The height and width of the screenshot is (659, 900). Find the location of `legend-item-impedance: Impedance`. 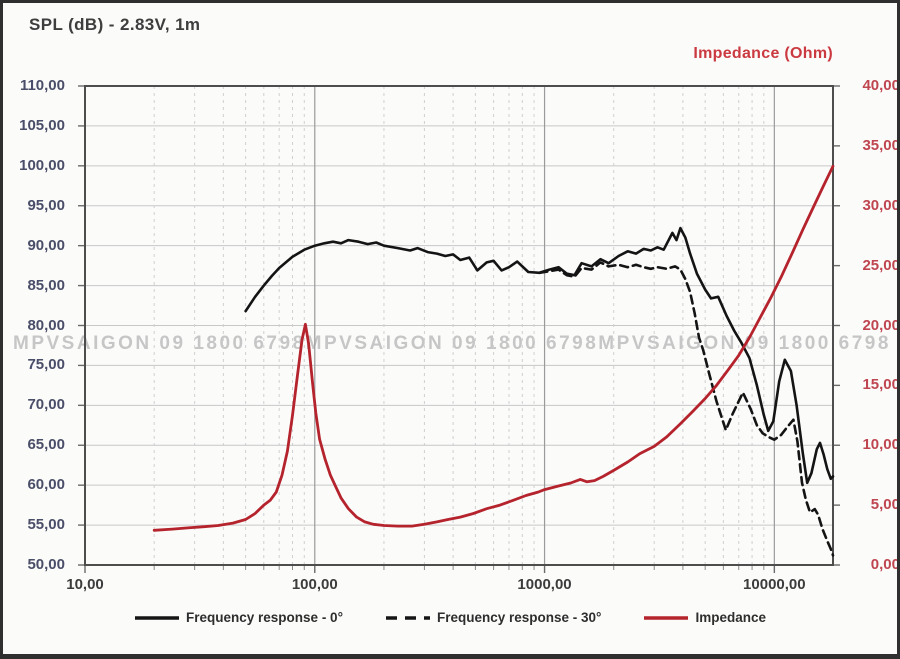

legend-item-impedance: Impedance is located at coordinates (704, 617).